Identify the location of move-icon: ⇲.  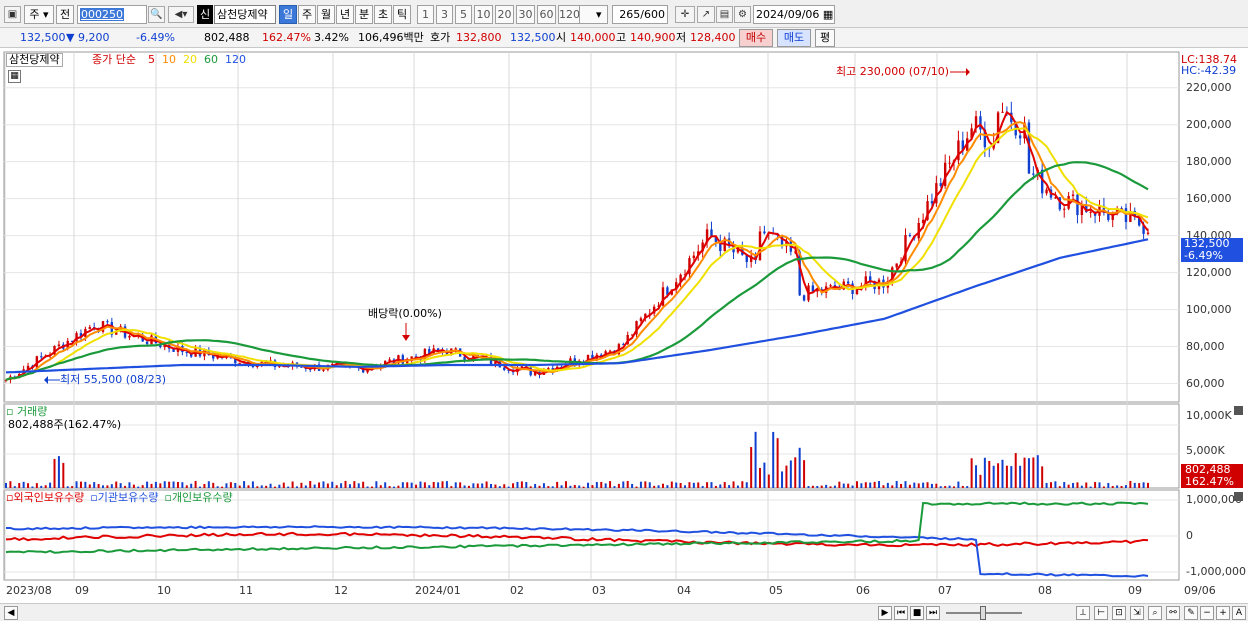
(1137, 613).